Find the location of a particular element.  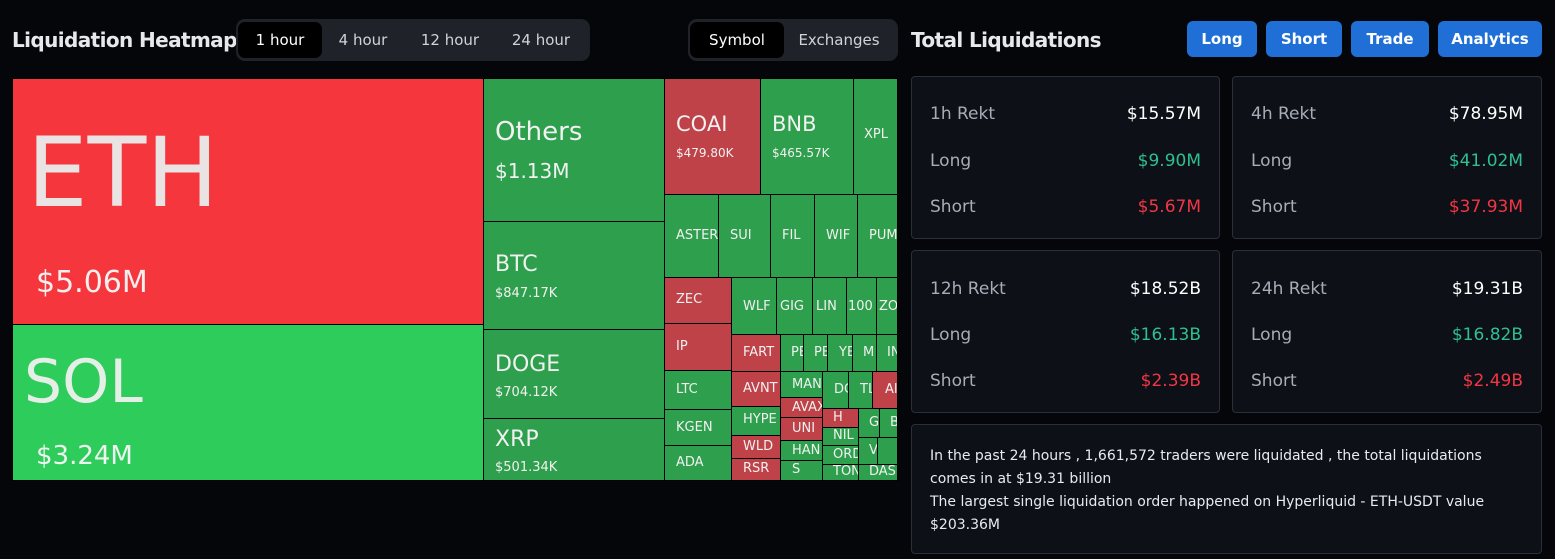

tile-g: G is located at coordinates (869, 423).